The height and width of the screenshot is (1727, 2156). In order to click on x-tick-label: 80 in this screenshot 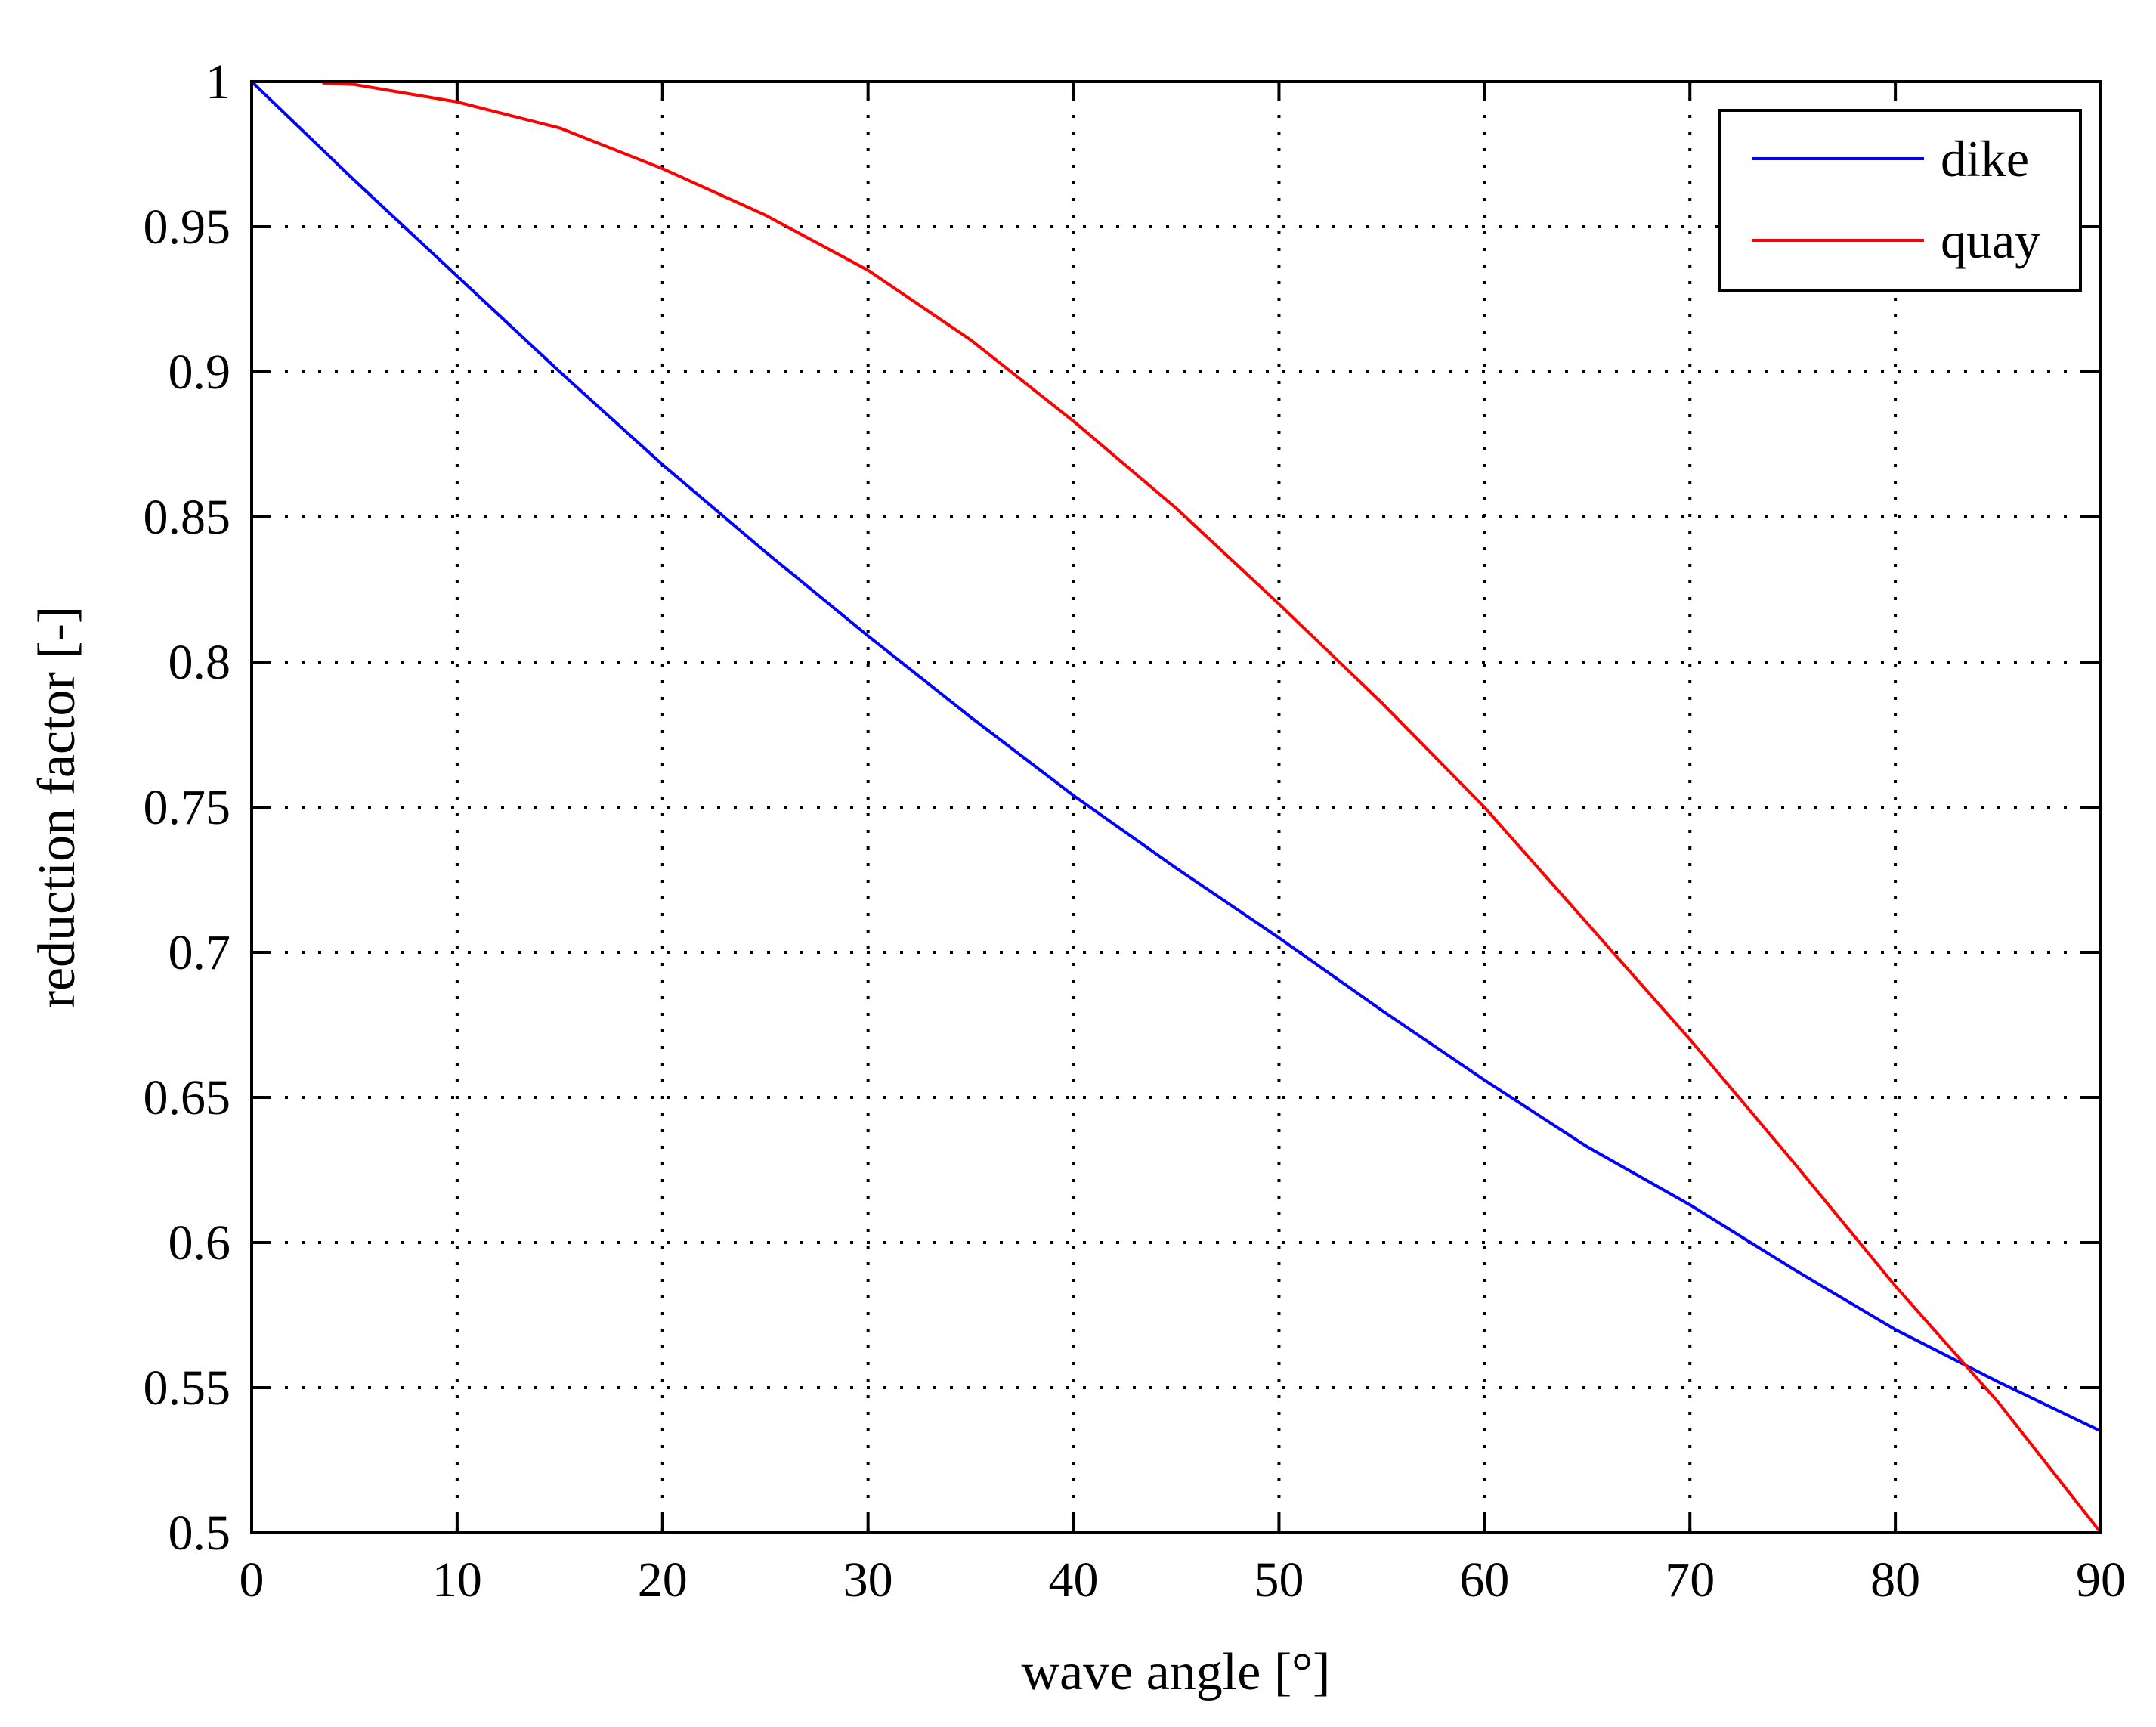, I will do `click(1895, 1580)`.